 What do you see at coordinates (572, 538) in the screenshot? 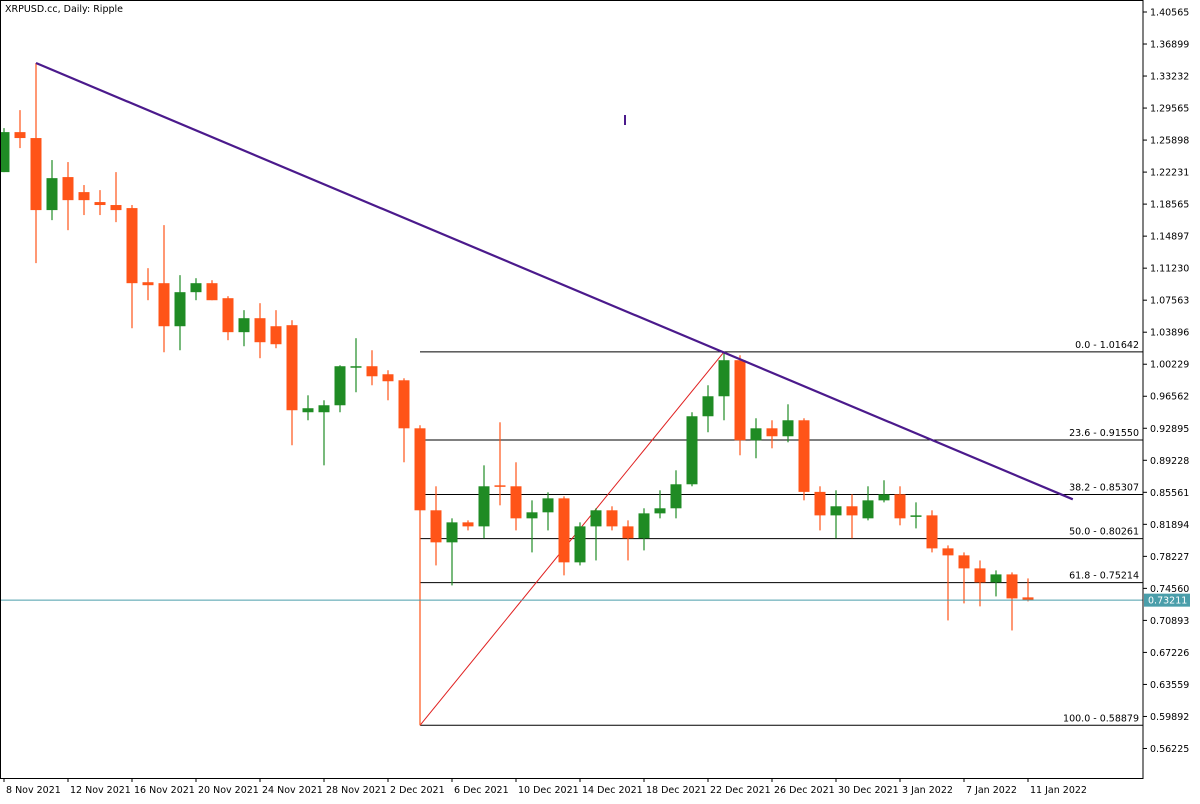
I see `fib-trend` at bounding box center [572, 538].